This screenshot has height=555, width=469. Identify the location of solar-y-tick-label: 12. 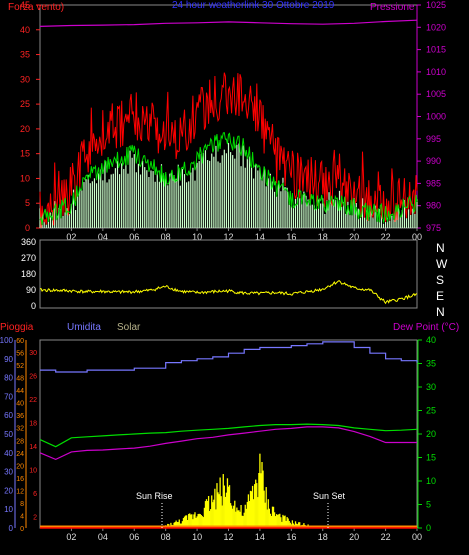
(20, 491).